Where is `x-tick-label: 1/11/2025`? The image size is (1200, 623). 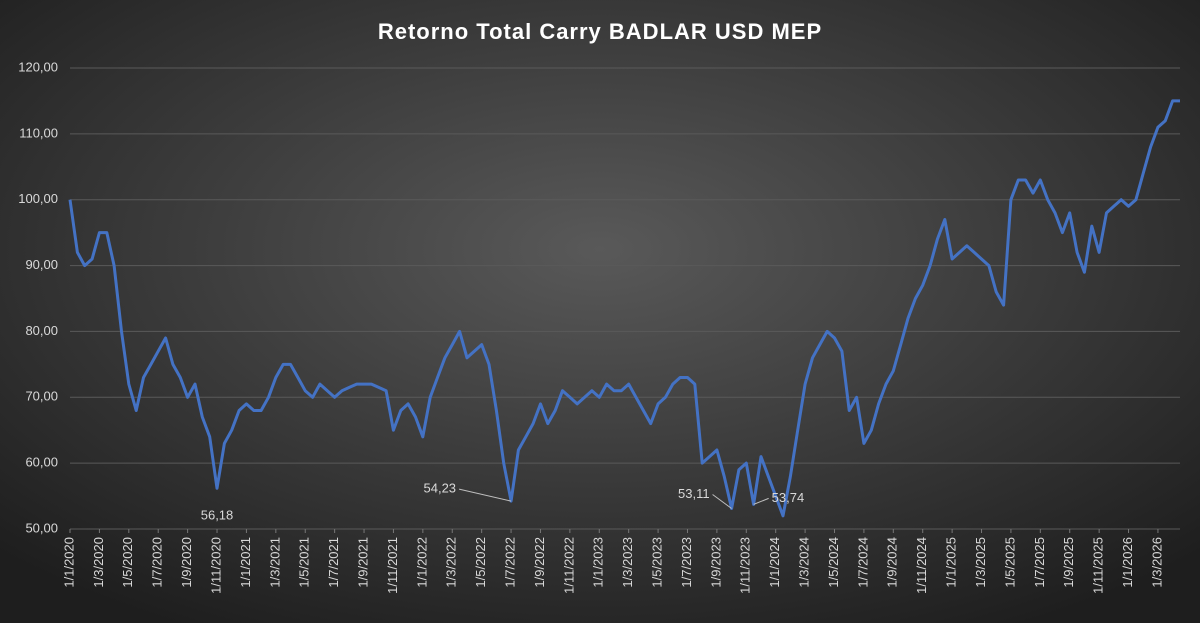 x-tick-label: 1/11/2025 is located at coordinates (1098, 565).